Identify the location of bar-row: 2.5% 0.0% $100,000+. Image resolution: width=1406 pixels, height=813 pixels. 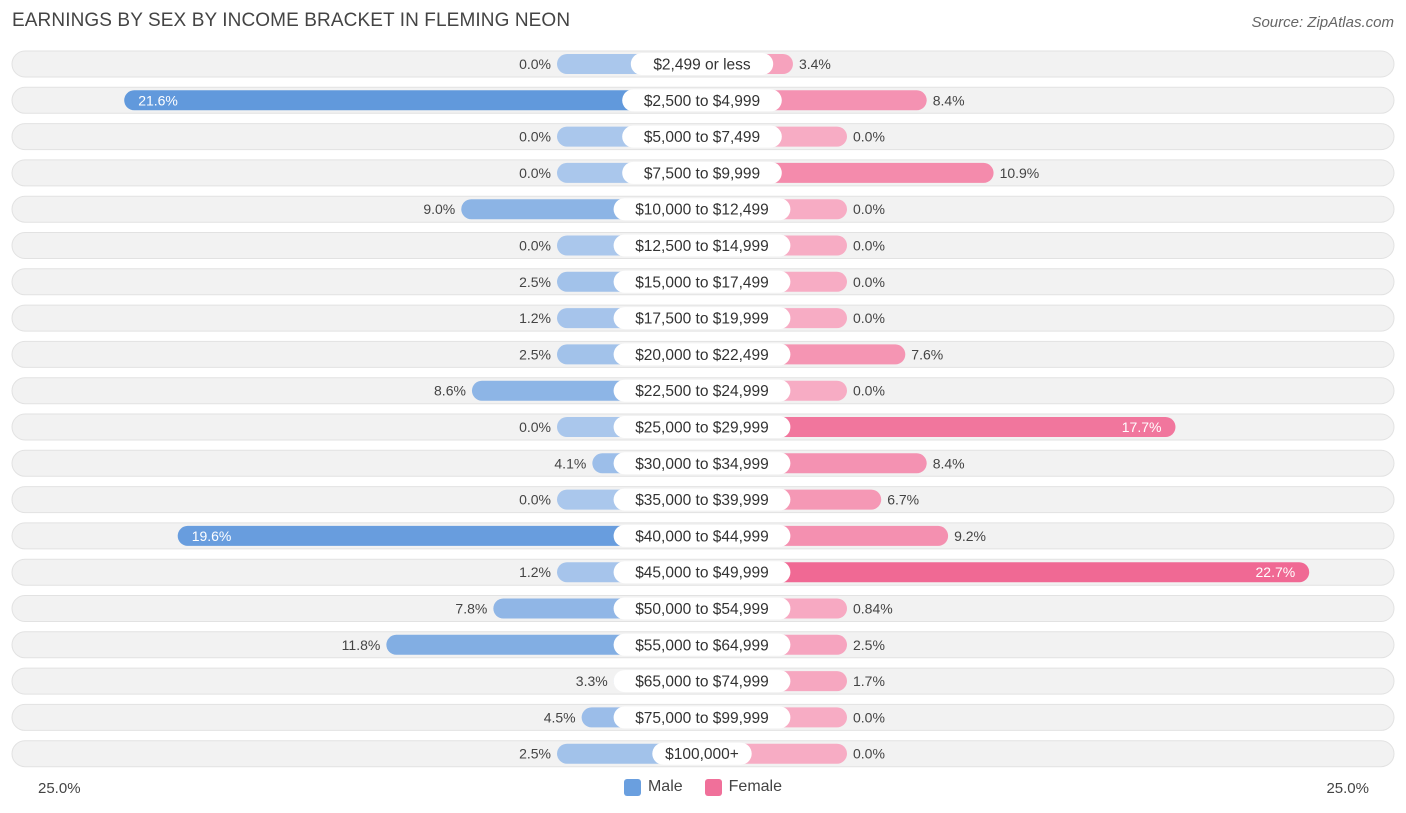
(703, 754).